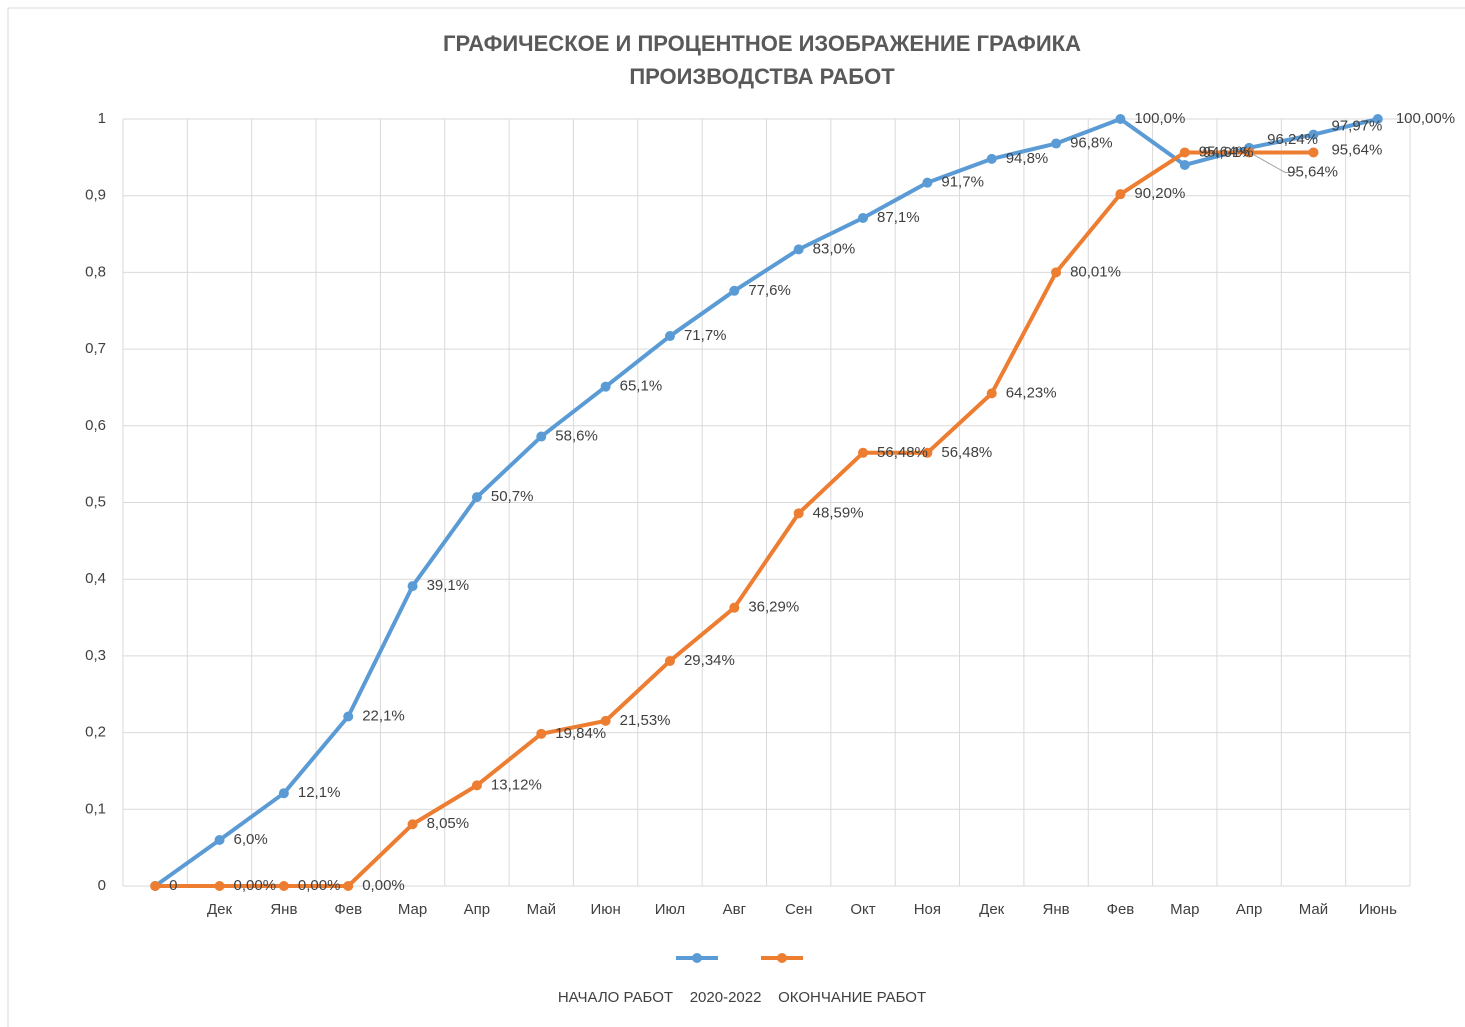 This screenshot has height=1027, width=1465. Describe the element at coordinates (1159, 118) in the screenshot. I see `data-label: 100,0%` at that location.